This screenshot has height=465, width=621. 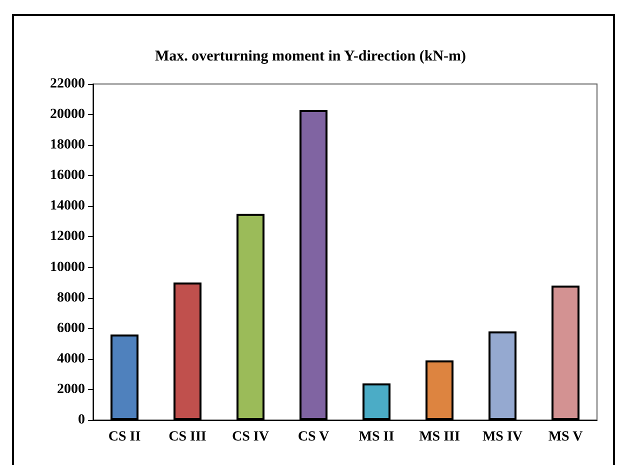 I want to click on x-tick-label: MS V, so click(x=565, y=437).